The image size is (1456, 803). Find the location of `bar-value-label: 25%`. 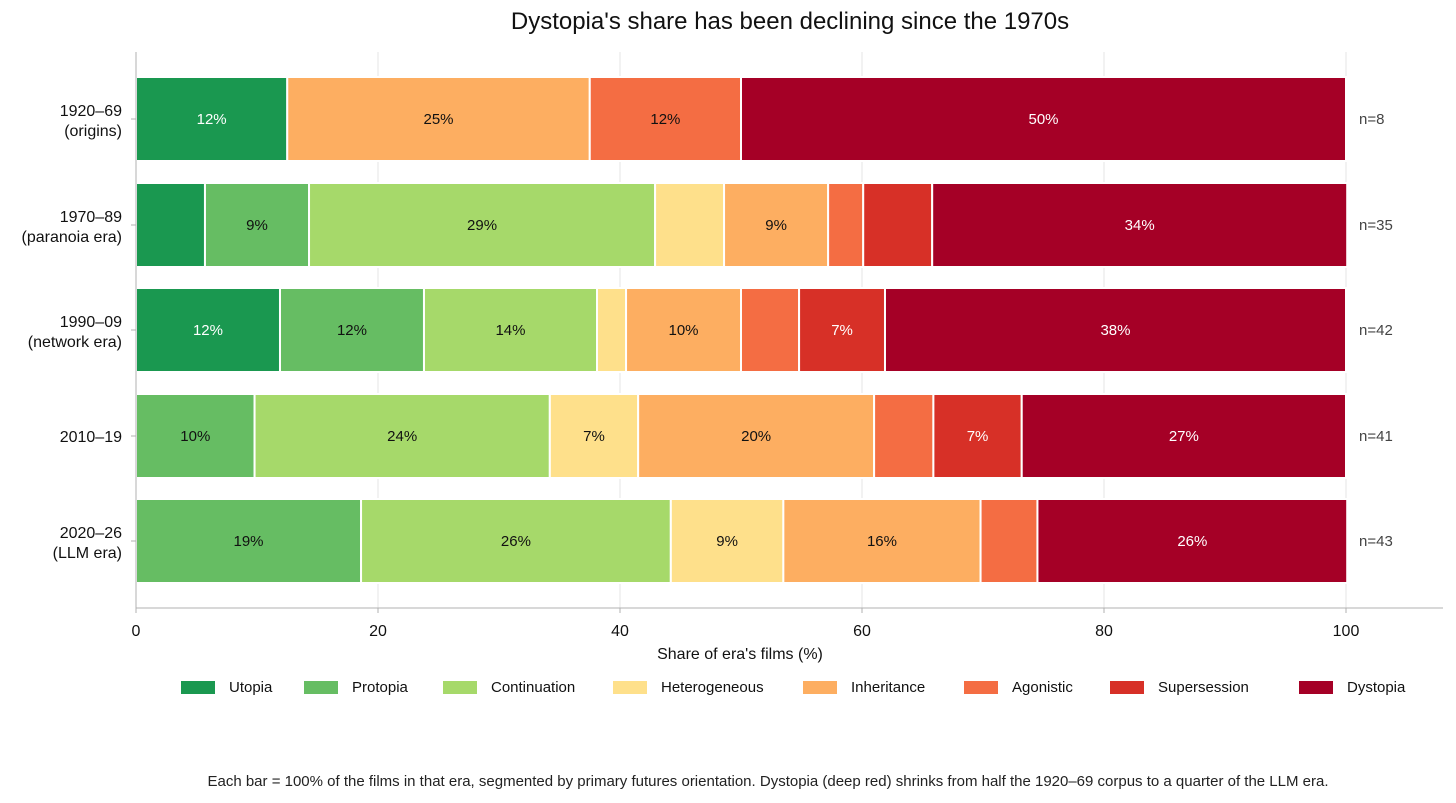

bar-value-label: 25% is located at coordinates (438, 119).